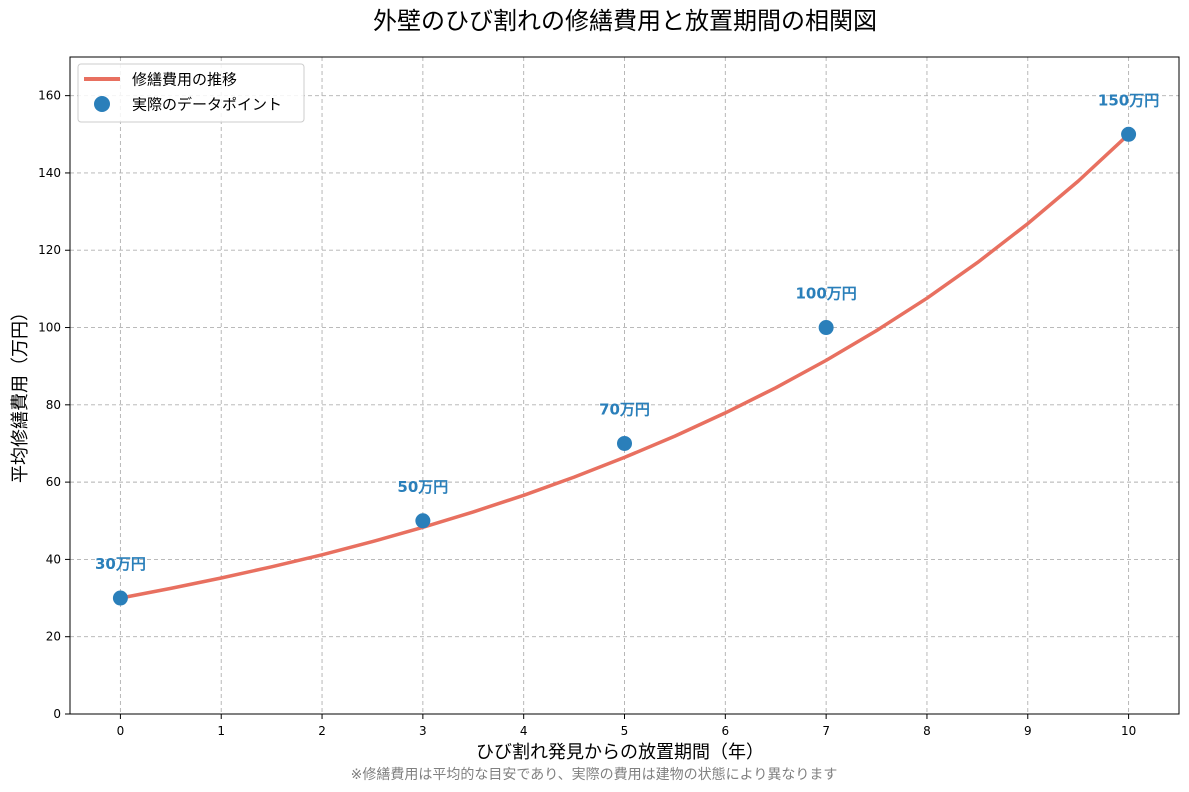  What do you see at coordinates (524, 731) in the screenshot?
I see `x-tick-label: 4` at bounding box center [524, 731].